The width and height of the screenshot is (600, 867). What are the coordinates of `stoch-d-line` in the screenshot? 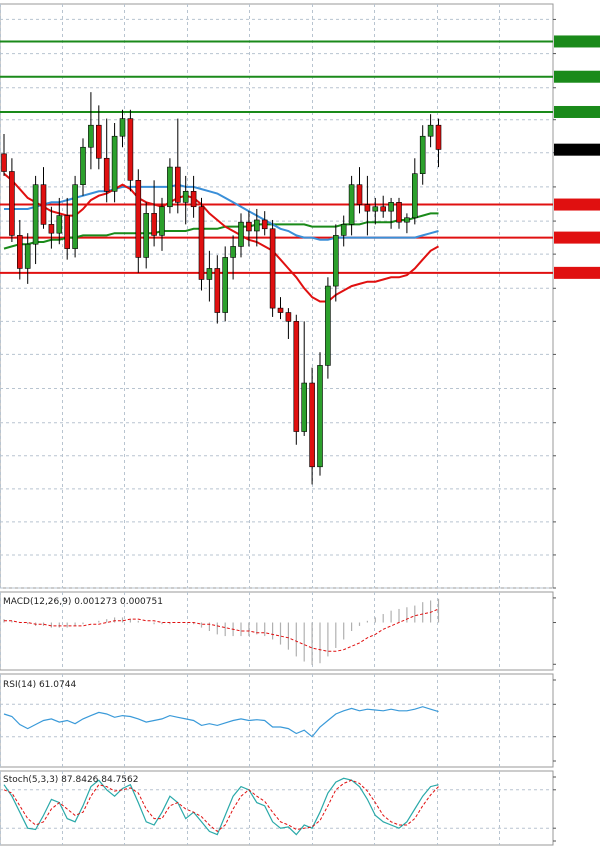 It's located at (221, 806).